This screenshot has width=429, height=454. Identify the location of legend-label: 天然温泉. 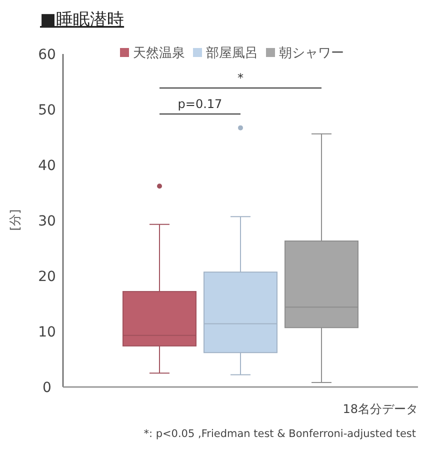
(159, 53).